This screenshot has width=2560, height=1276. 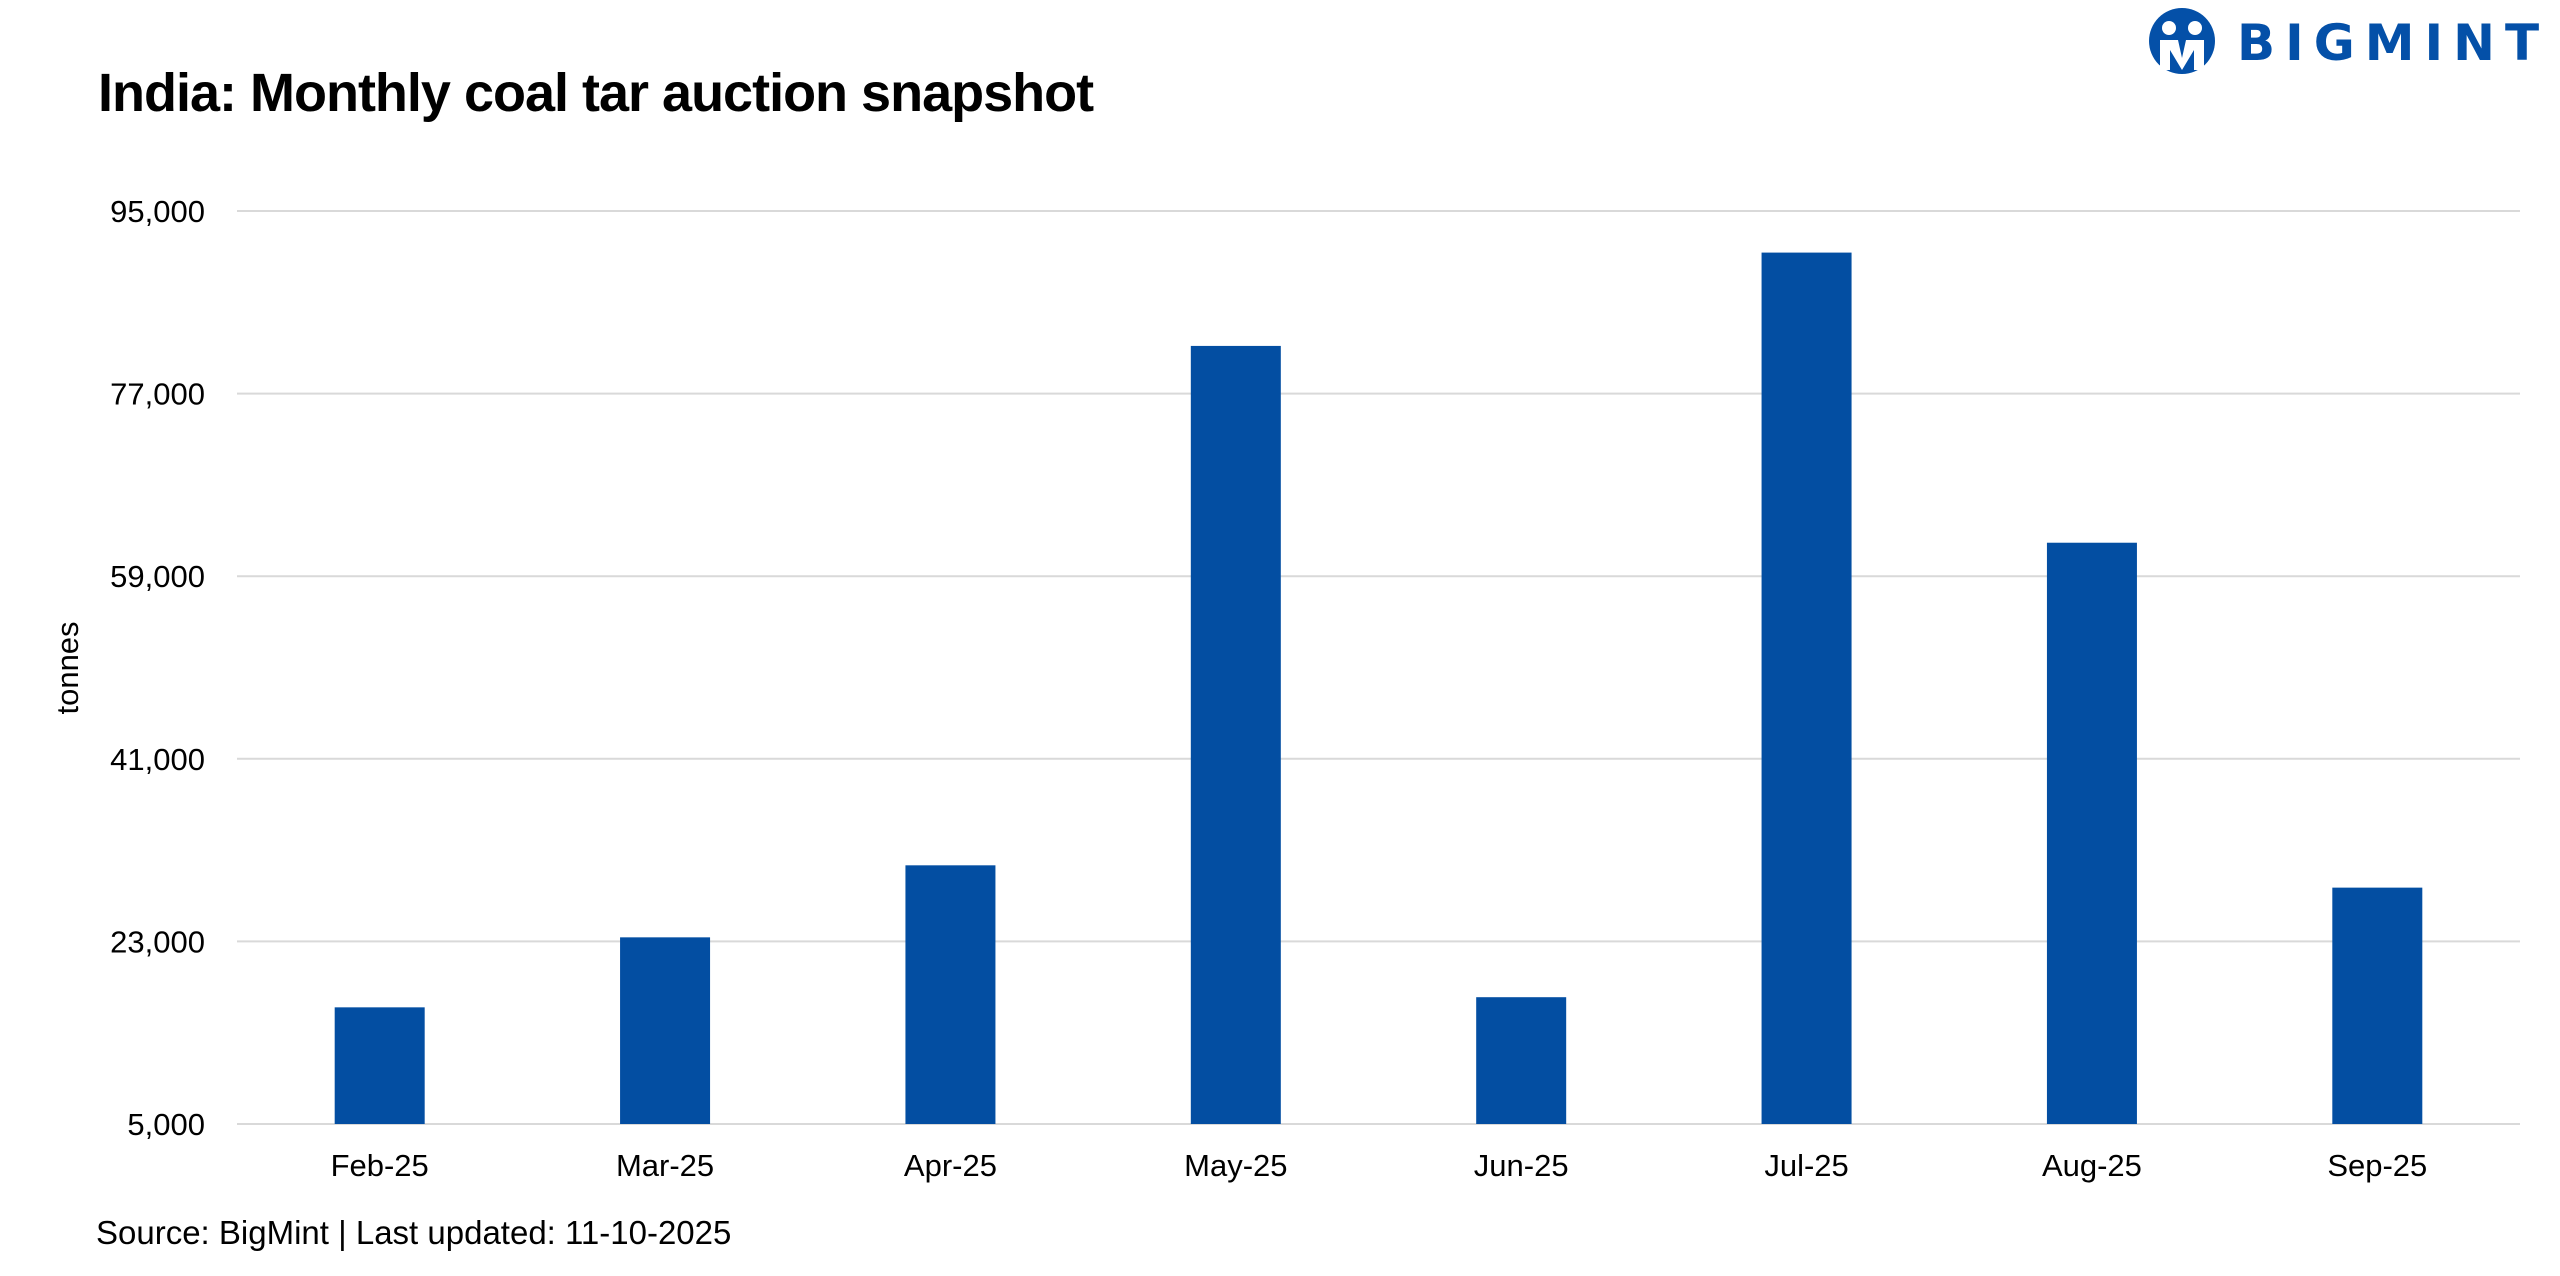 I want to click on y-tick-label: 23,000, so click(x=157, y=941).